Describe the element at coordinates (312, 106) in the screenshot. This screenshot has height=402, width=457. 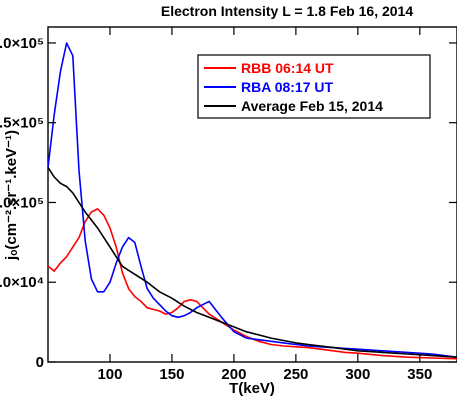
I see `legend-label-2: Average Feb 15, 2014` at that location.